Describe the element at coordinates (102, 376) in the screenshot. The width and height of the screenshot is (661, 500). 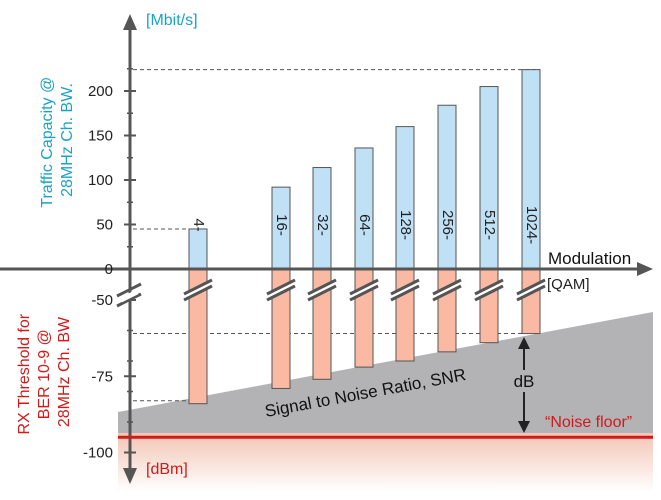
I see `lower-tick-label-m75: -75` at that location.